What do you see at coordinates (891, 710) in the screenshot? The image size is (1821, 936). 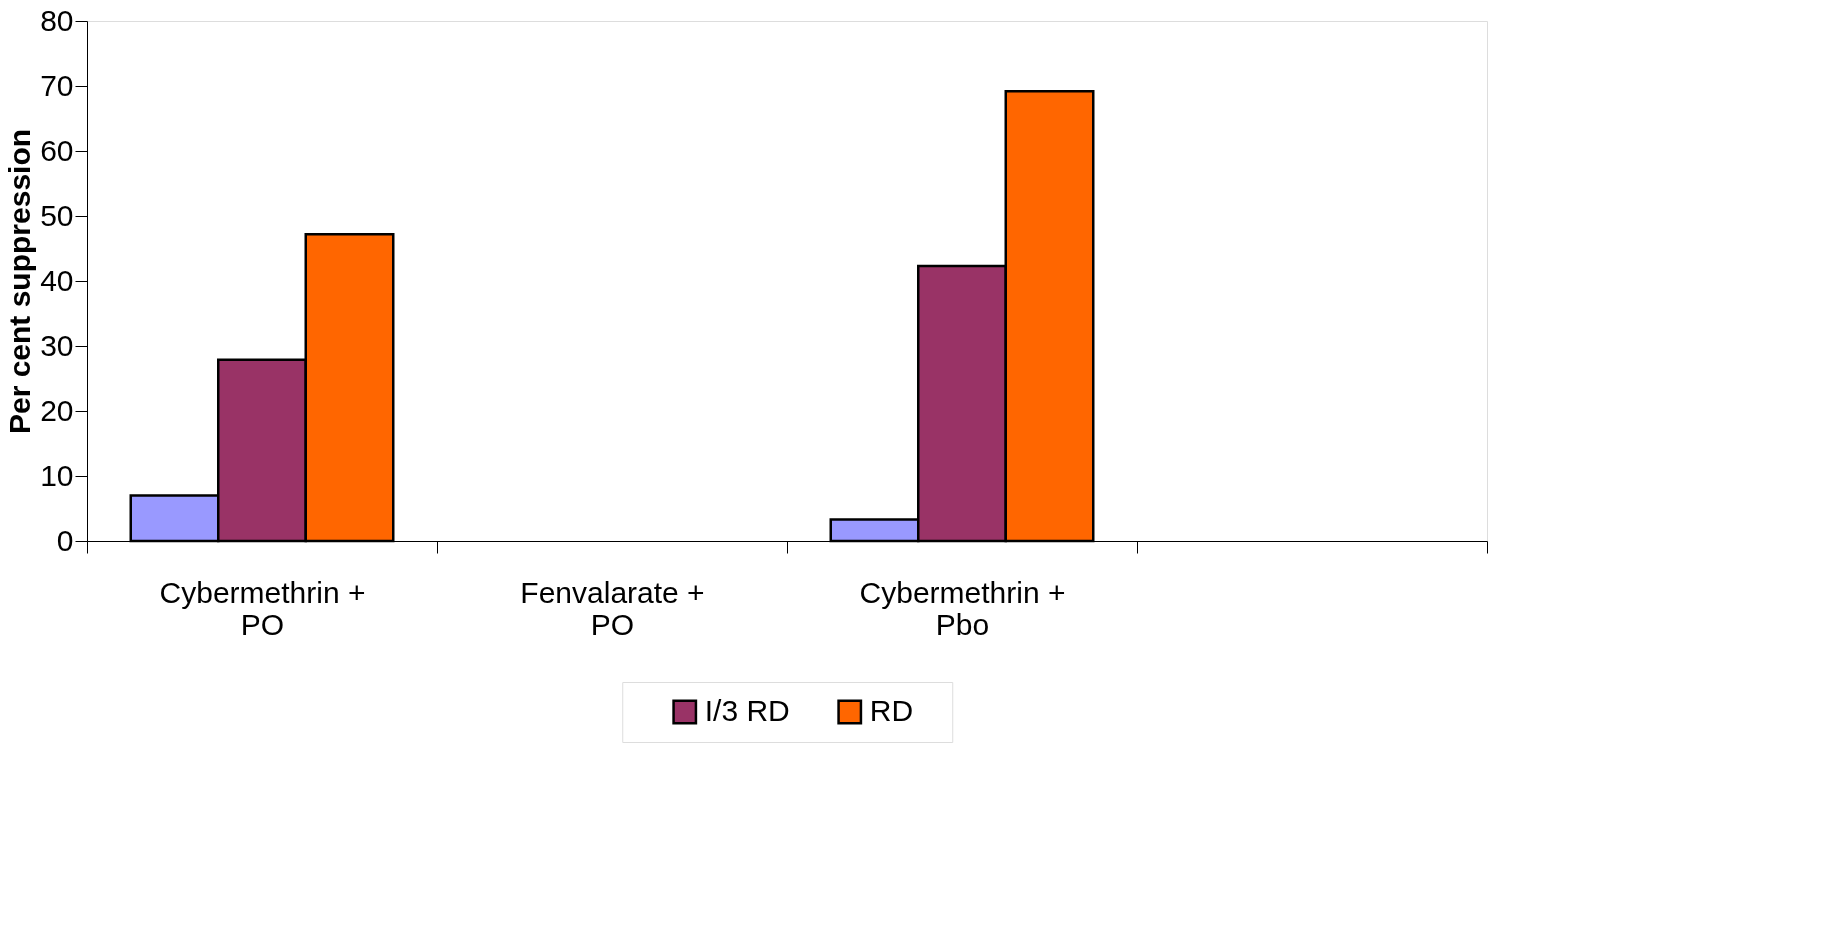 I see `legend-label: RD` at bounding box center [891, 710].